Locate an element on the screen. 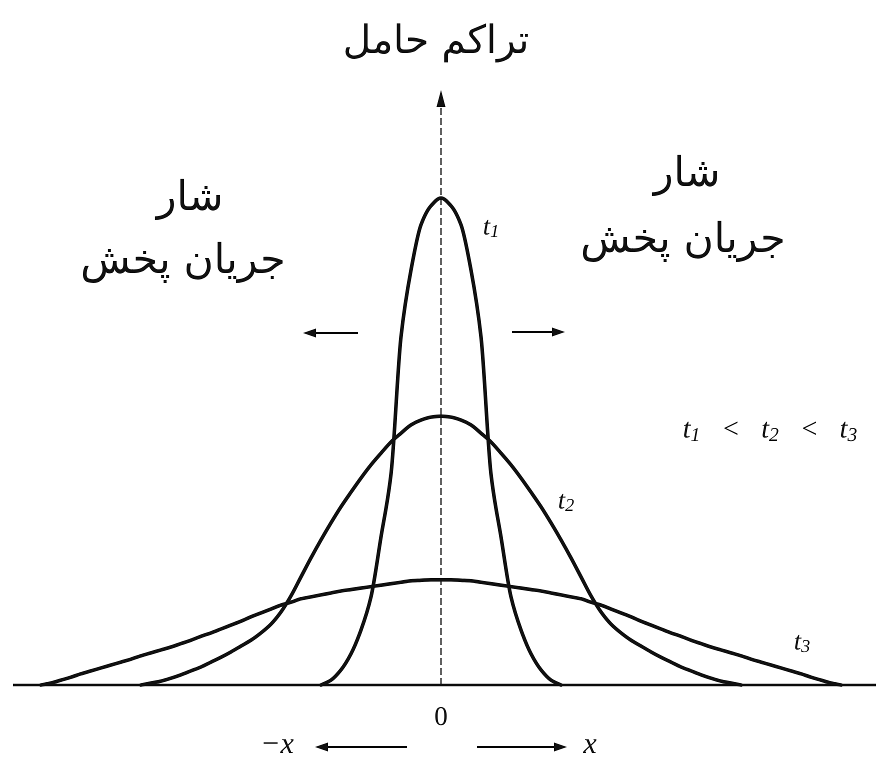 The height and width of the screenshot is (761, 878). series-label: t$_{1}$ is located at coordinates (491, 227).